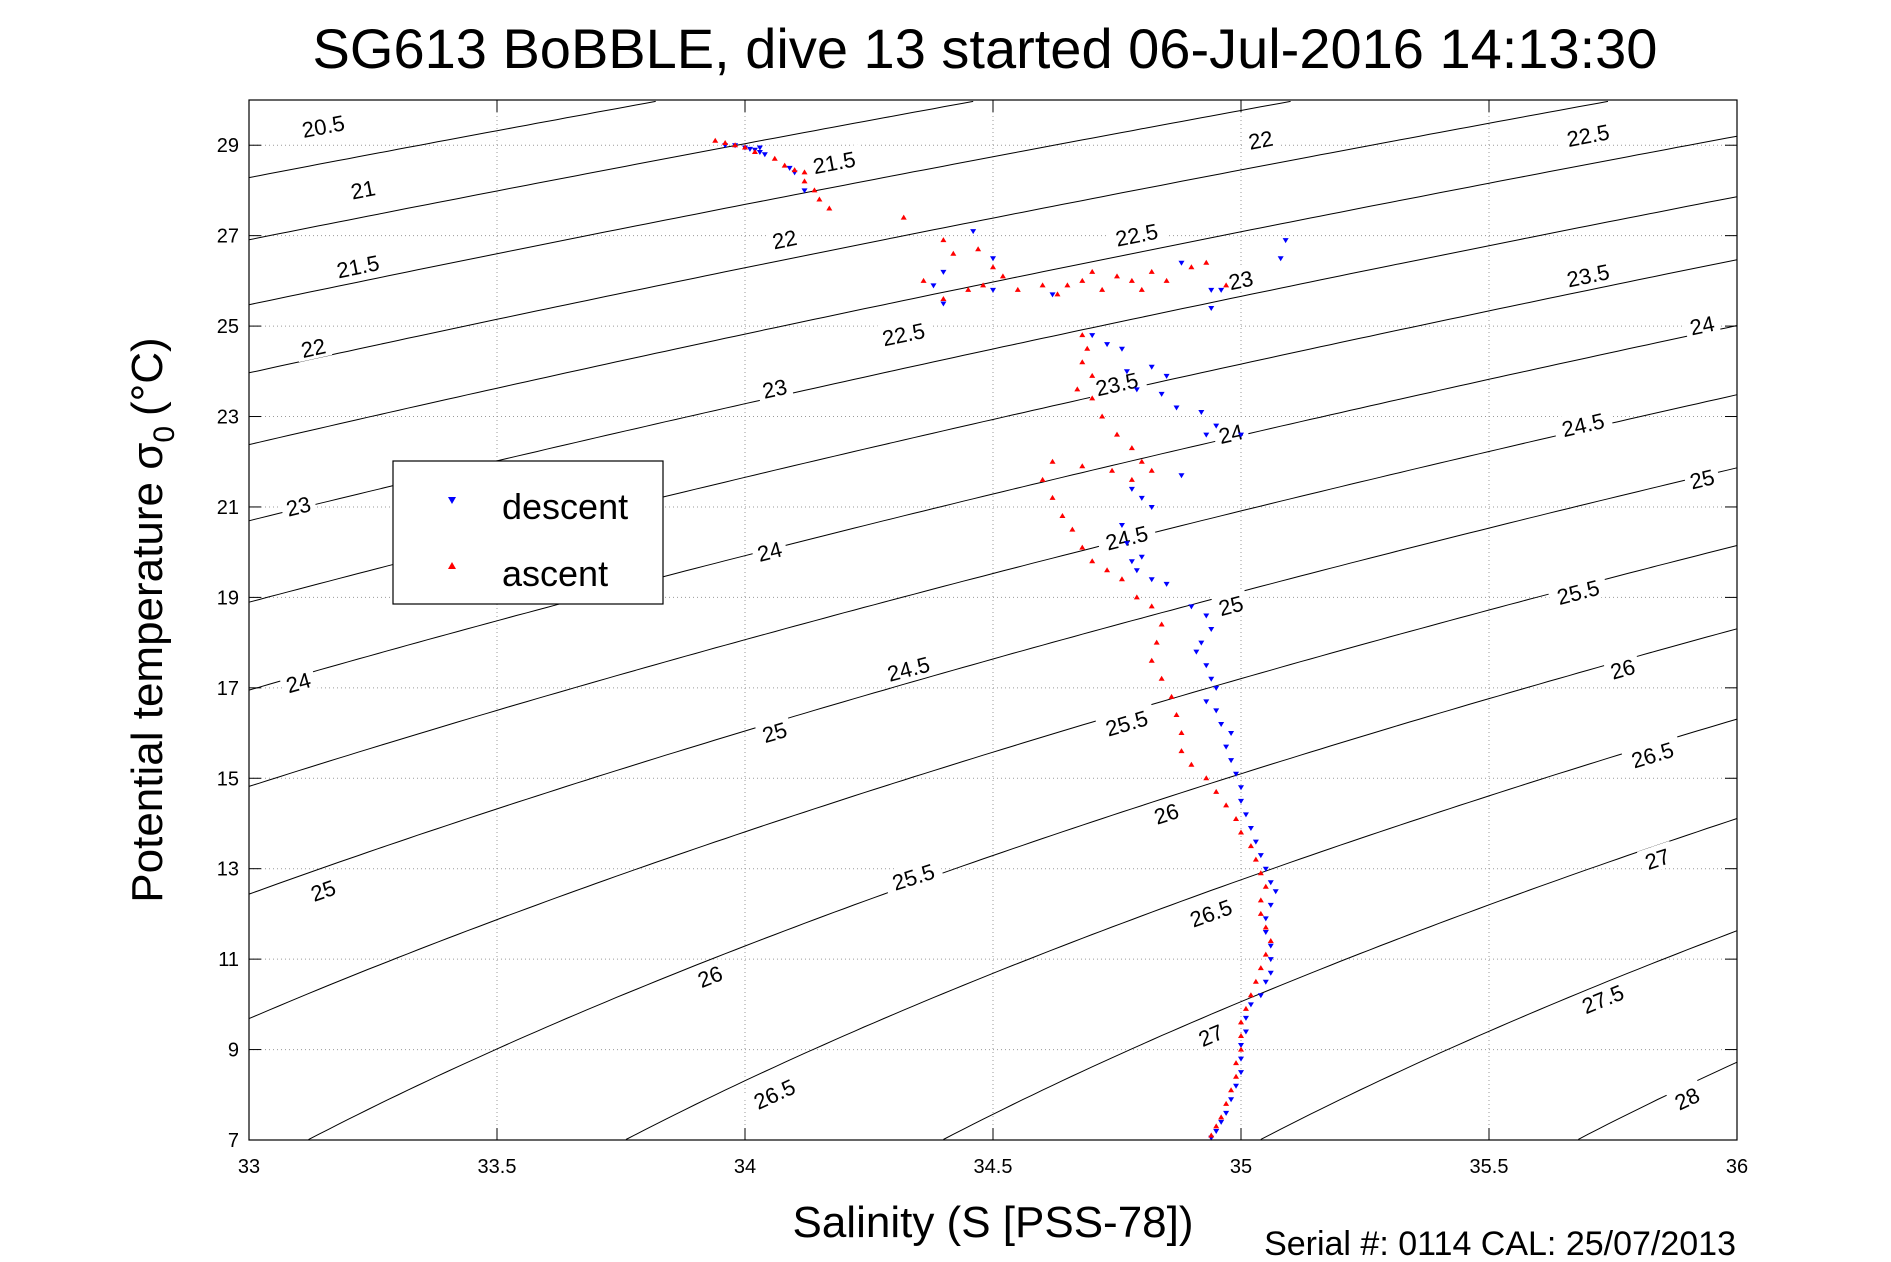  I want to click on y-tick-label: 17, so click(228, 689).